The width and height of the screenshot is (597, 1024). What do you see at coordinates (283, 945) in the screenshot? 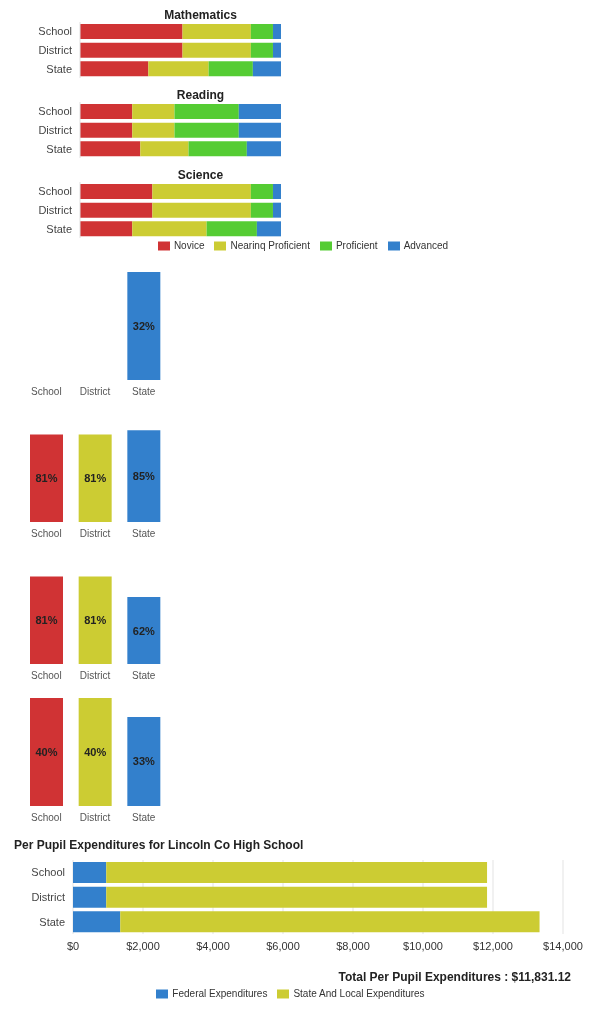
I see `x-tick-label: $6,000` at bounding box center [283, 945].